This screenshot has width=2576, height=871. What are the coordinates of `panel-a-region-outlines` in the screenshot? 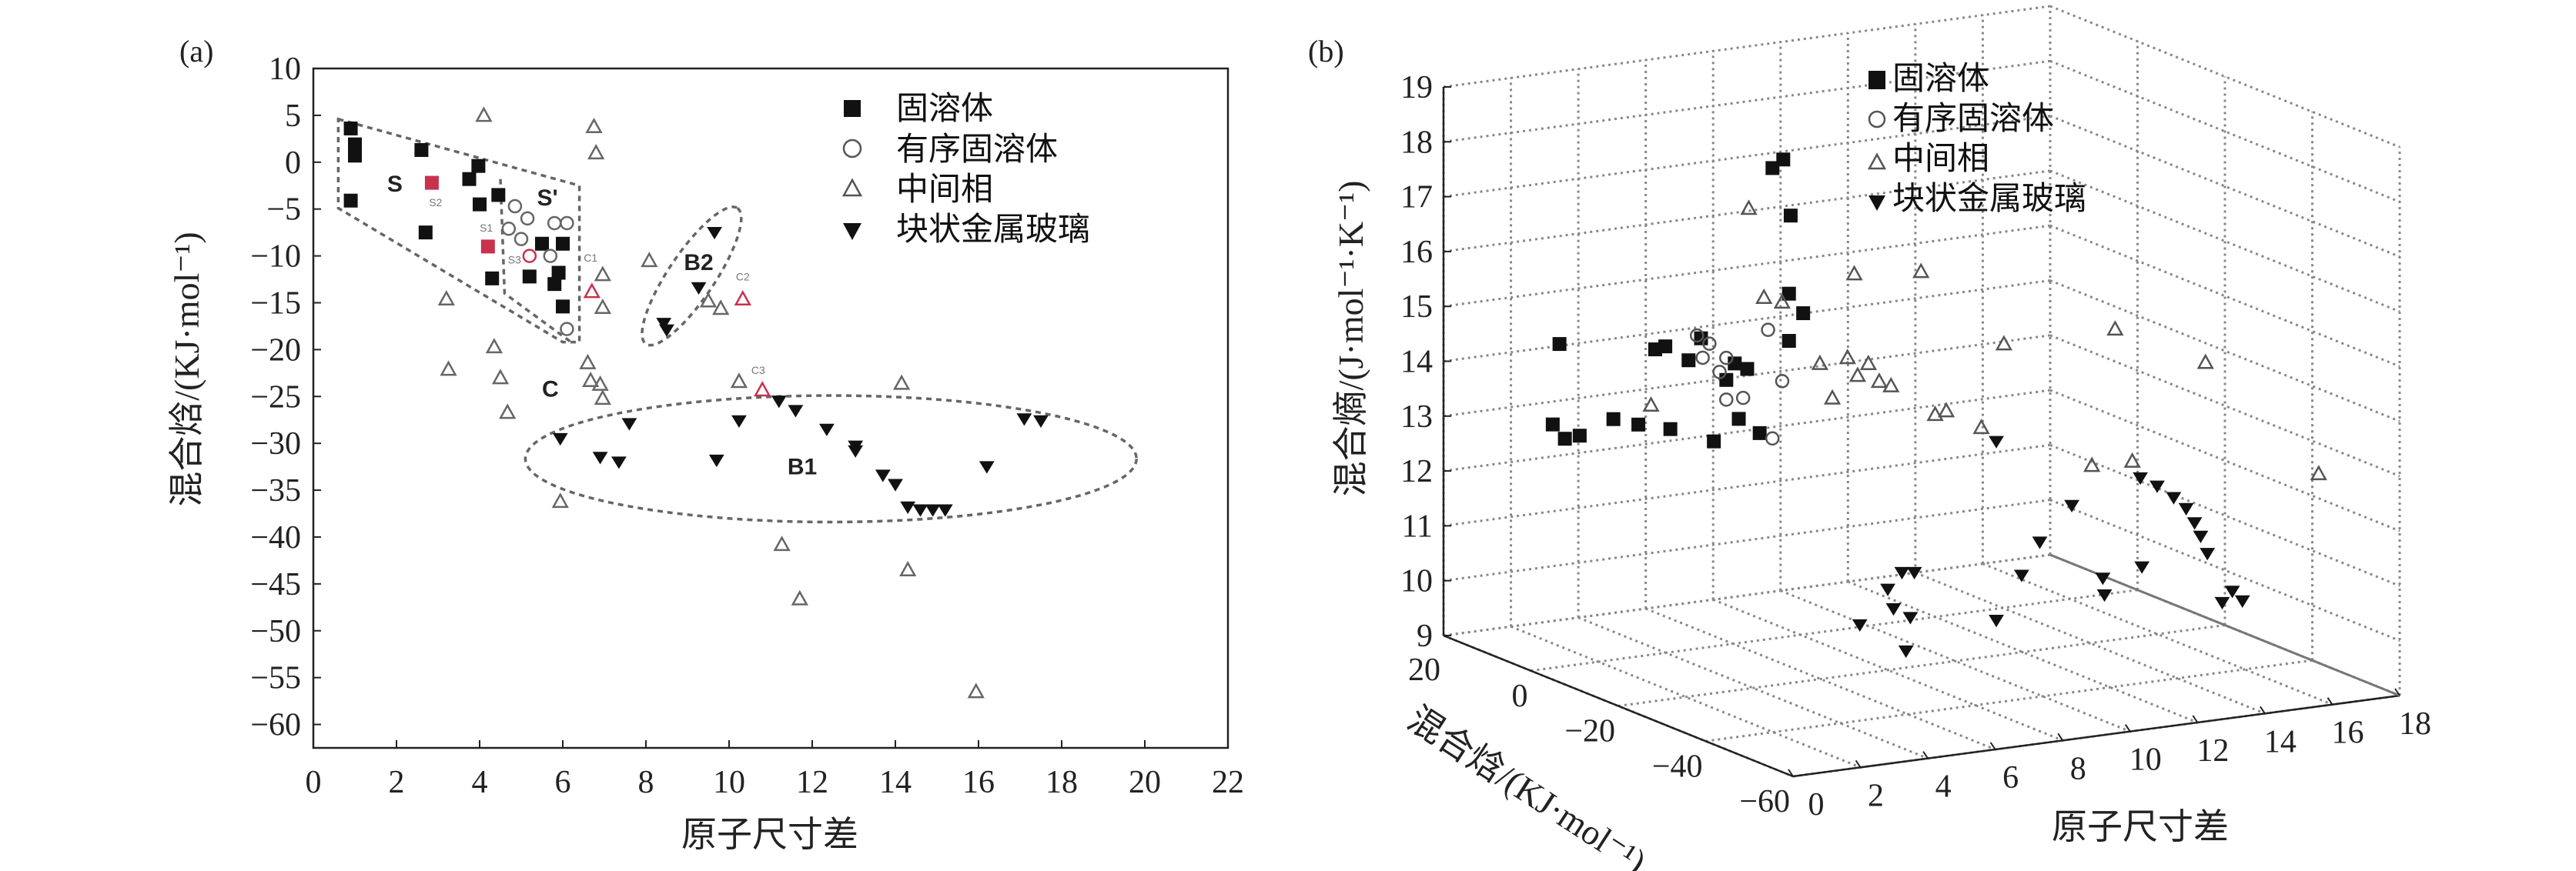 It's located at (737, 320).